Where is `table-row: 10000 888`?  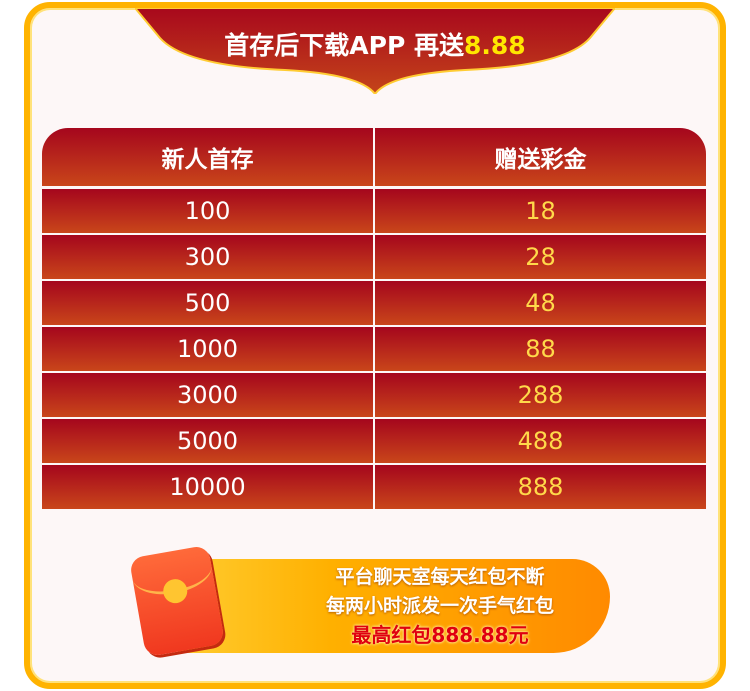 table-row: 10000 888 is located at coordinates (374, 487).